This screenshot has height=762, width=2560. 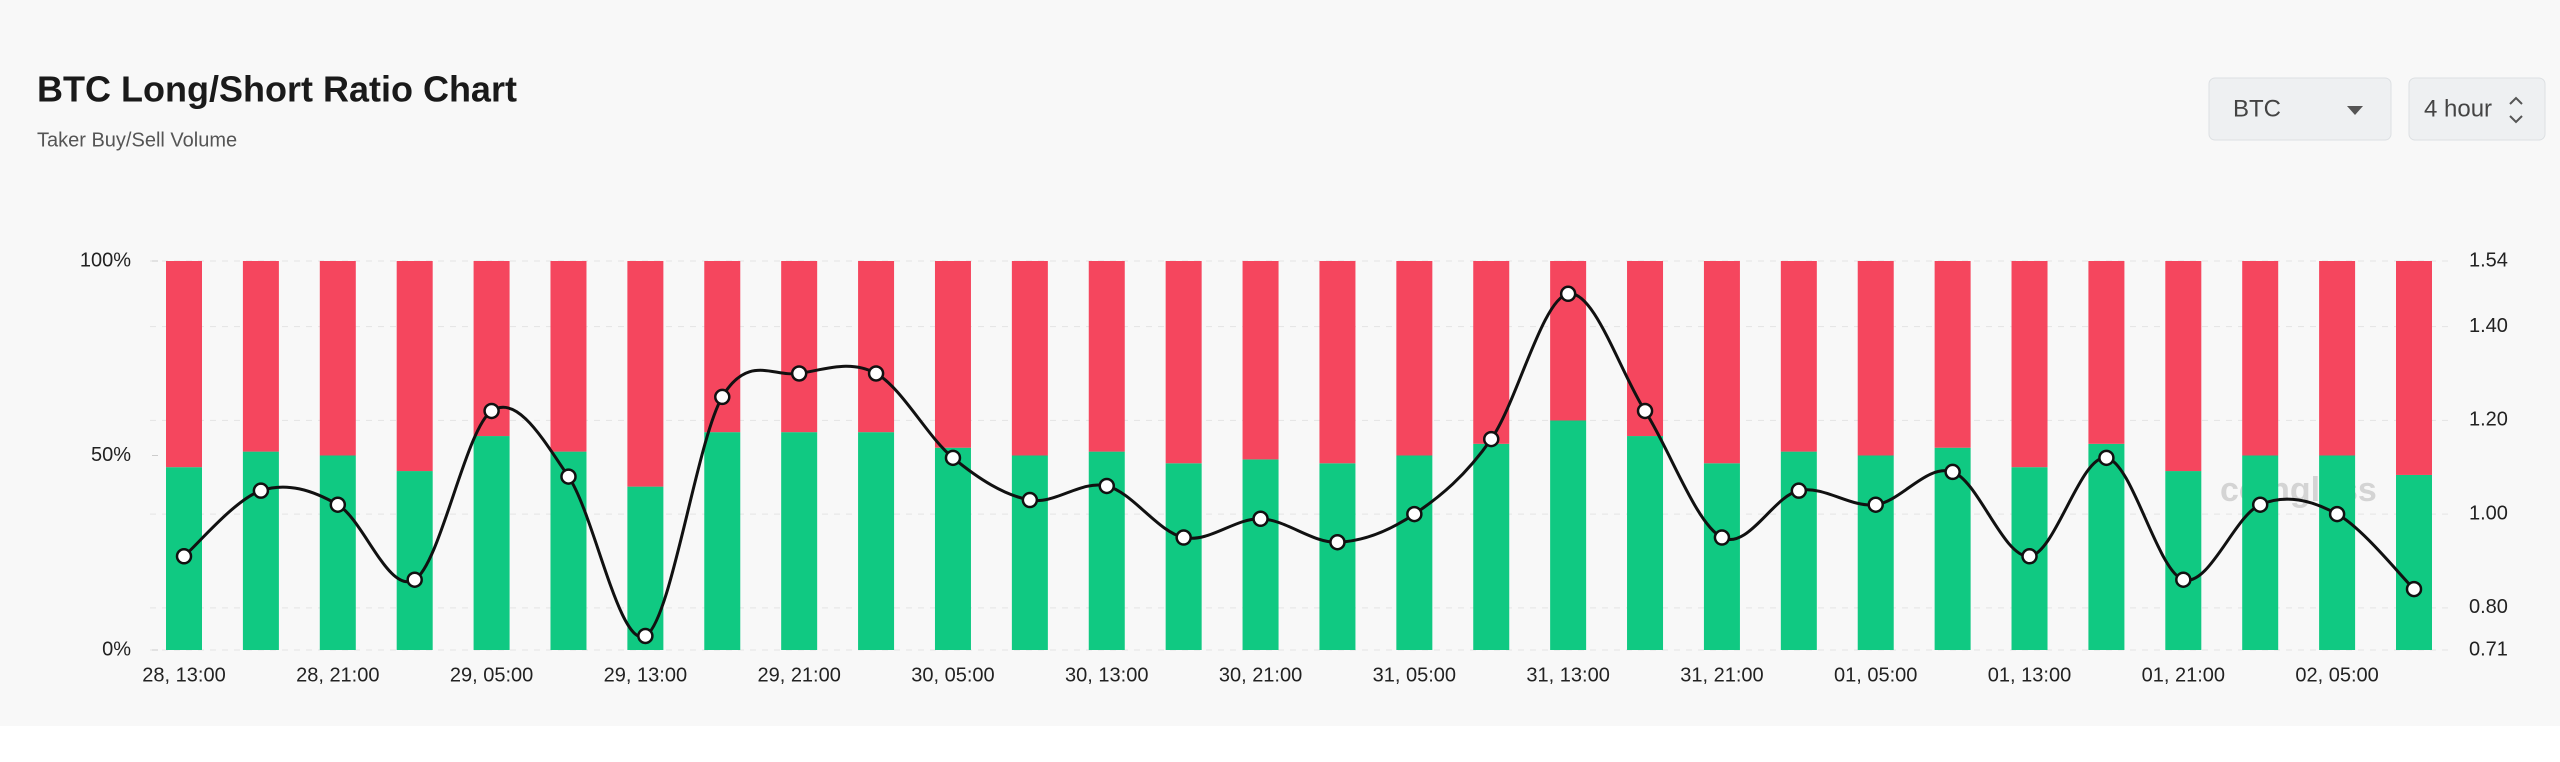 I want to click on y-tick-label: 50%, so click(x=111, y=455).